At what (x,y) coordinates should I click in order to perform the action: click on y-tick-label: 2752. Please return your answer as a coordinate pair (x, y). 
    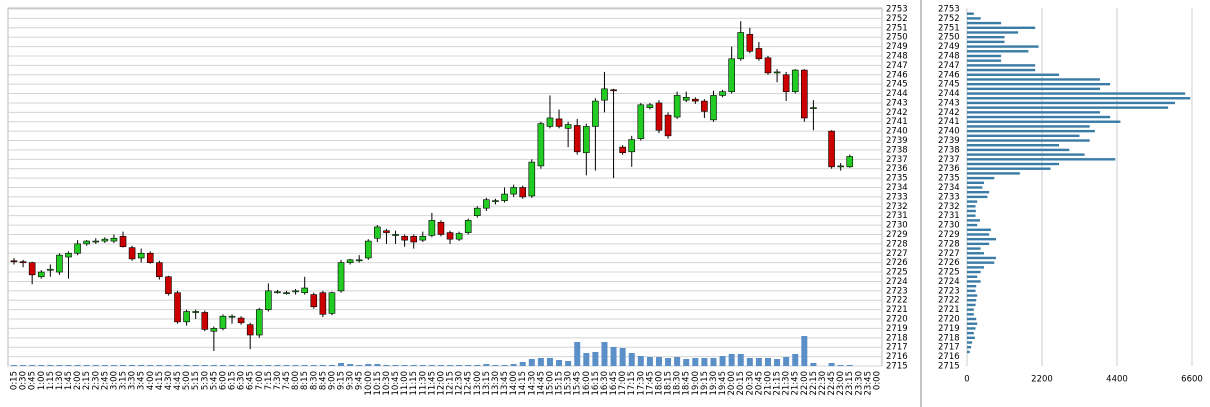
    Looking at the image, I should click on (949, 19).